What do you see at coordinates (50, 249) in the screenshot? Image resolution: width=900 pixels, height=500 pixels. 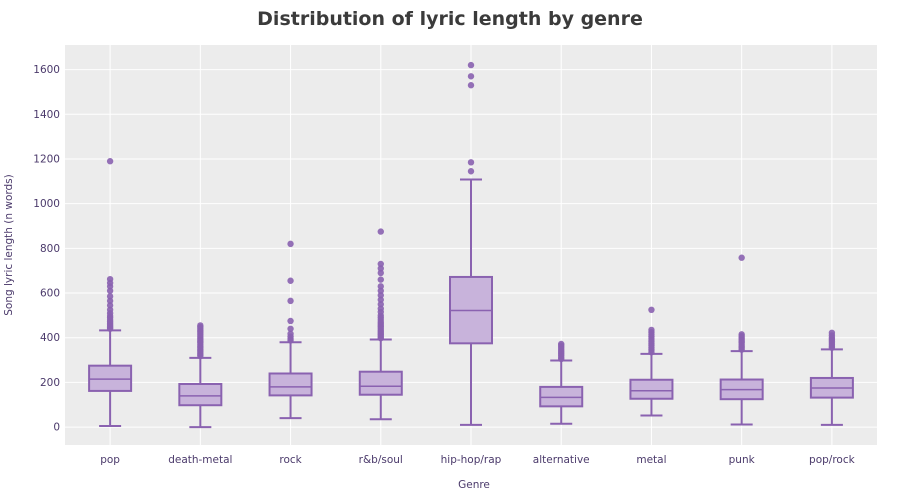 I see `y-tick-label: 800` at bounding box center [50, 249].